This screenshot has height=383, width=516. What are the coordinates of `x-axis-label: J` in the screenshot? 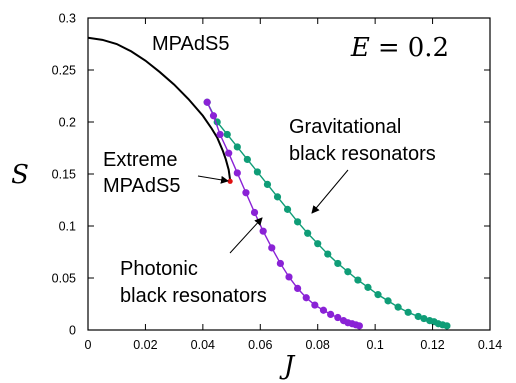 It's located at (287, 366).